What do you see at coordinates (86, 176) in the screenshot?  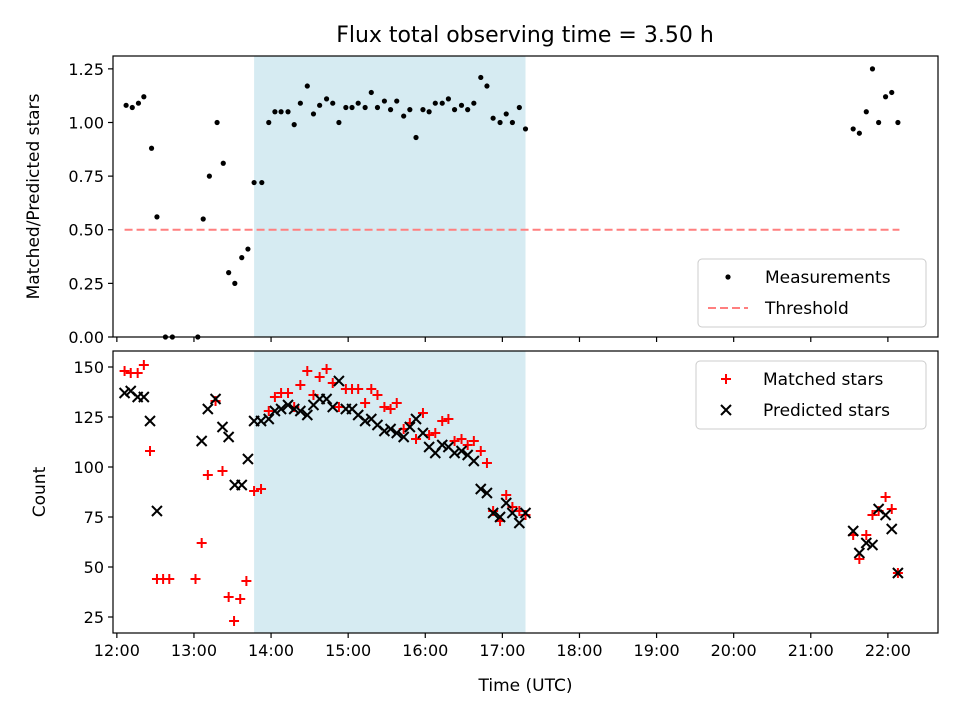 I see `y-tick-label: 0.75` at bounding box center [86, 176].